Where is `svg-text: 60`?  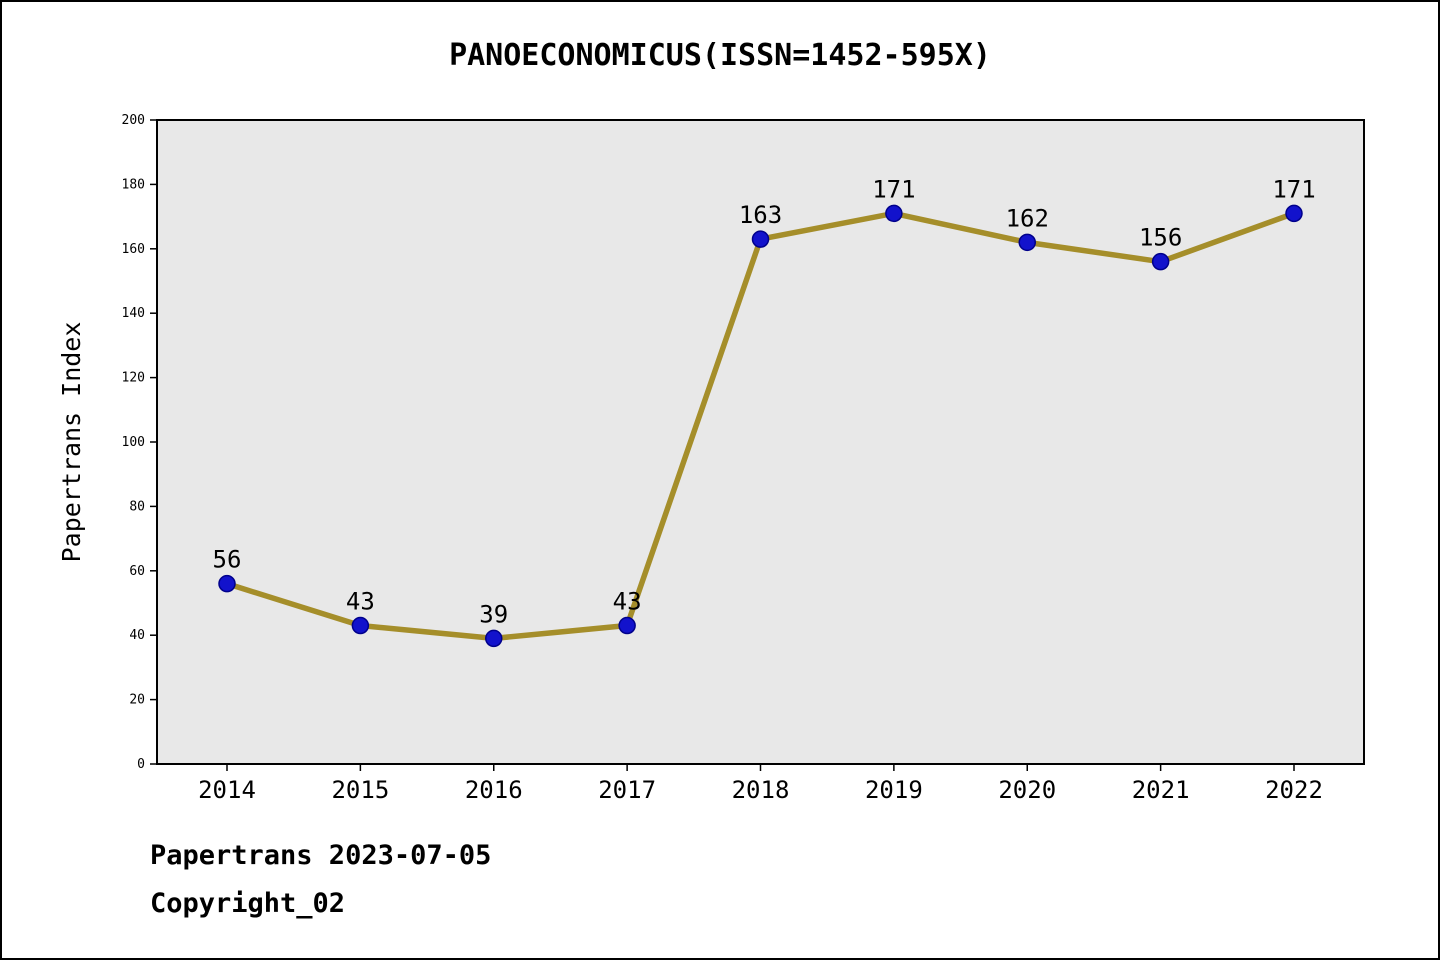 svg-text: 60 is located at coordinates (137, 571).